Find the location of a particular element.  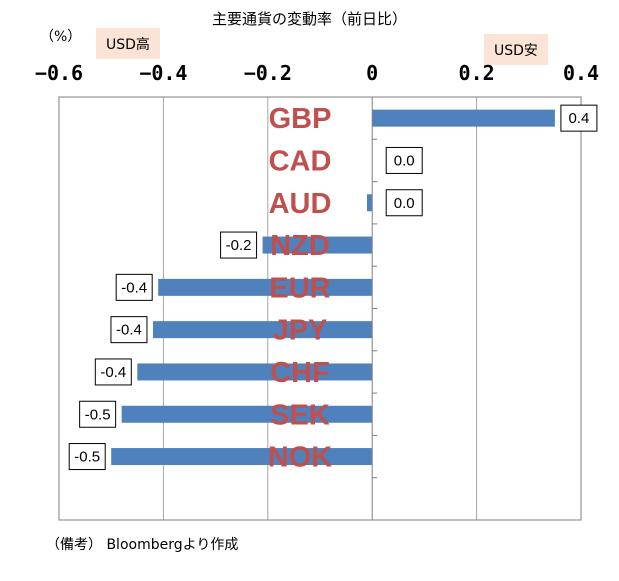

x-tick-label: −0.4 is located at coordinates (163, 73).